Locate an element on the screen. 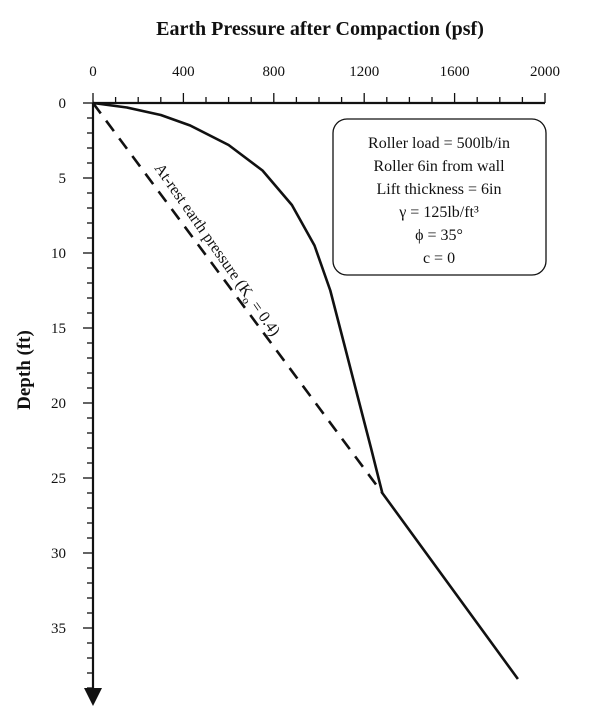 The image size is (603, 722). x-tick-label: 0 is located at coordinates (93, 72).